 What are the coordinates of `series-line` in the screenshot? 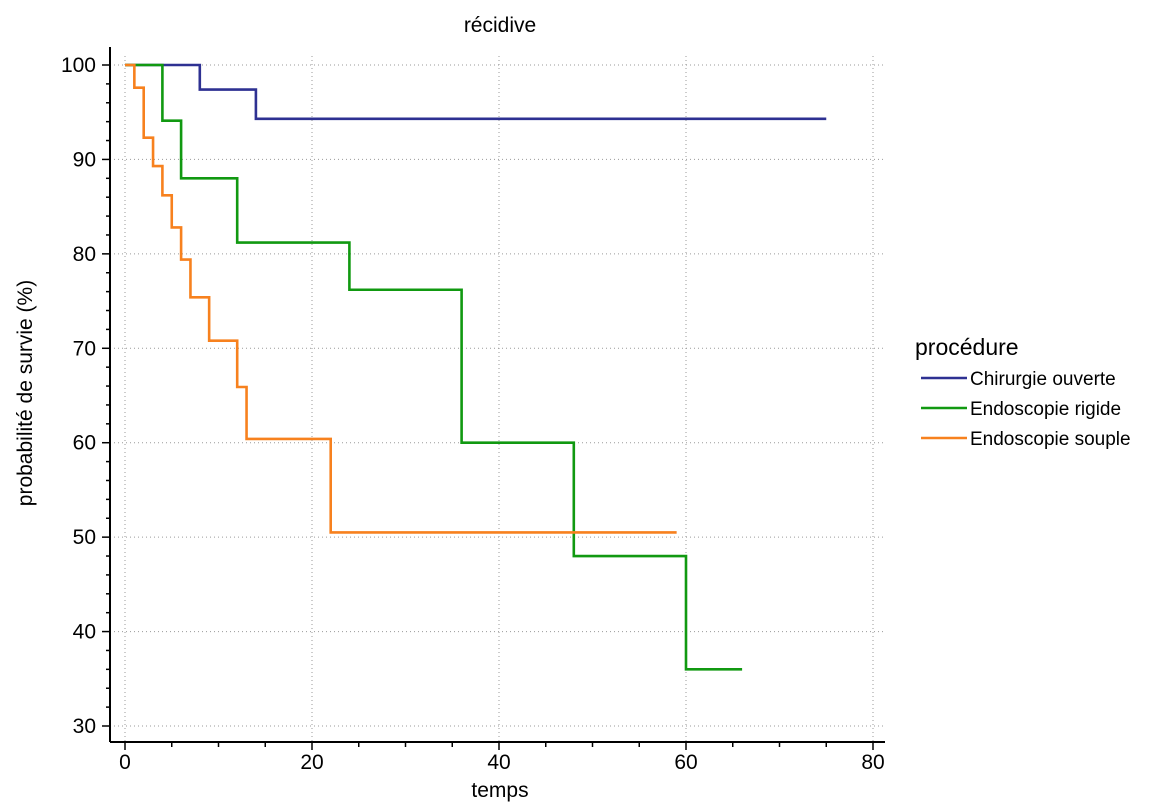 It's located at (476, 92).